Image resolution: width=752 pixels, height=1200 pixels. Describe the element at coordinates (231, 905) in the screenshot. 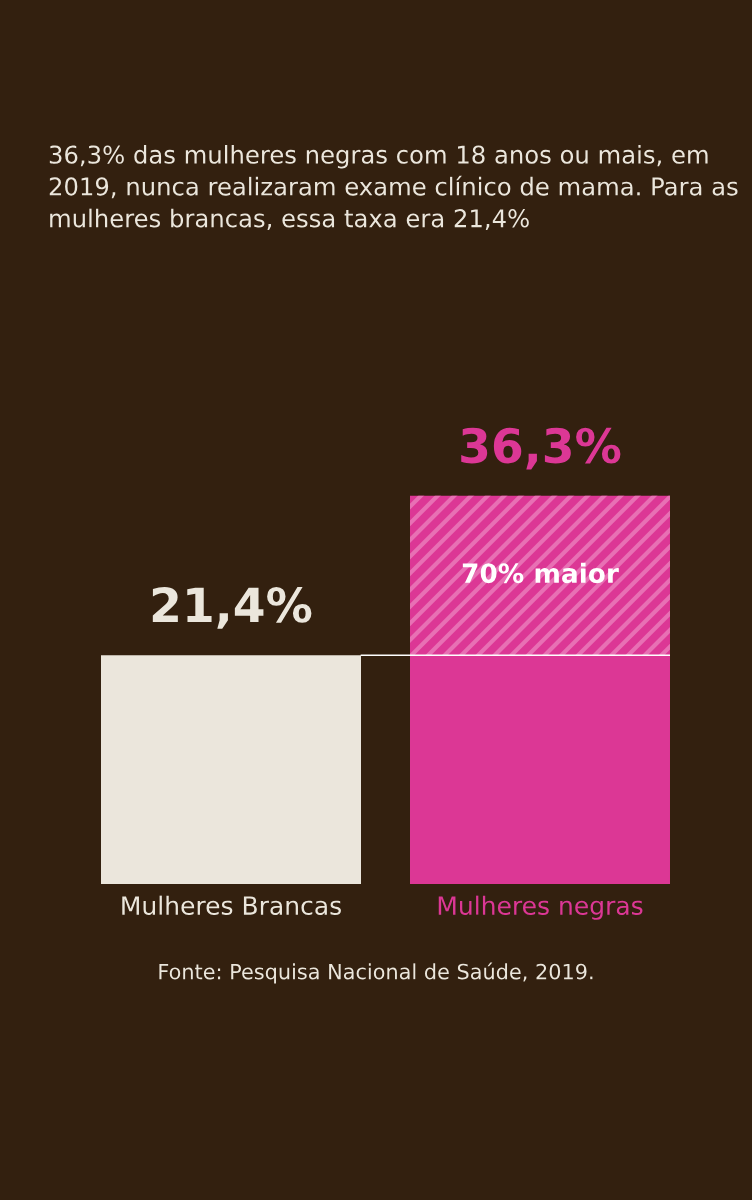

I see `x-tick-label: Mulheres Brancas` at that location.